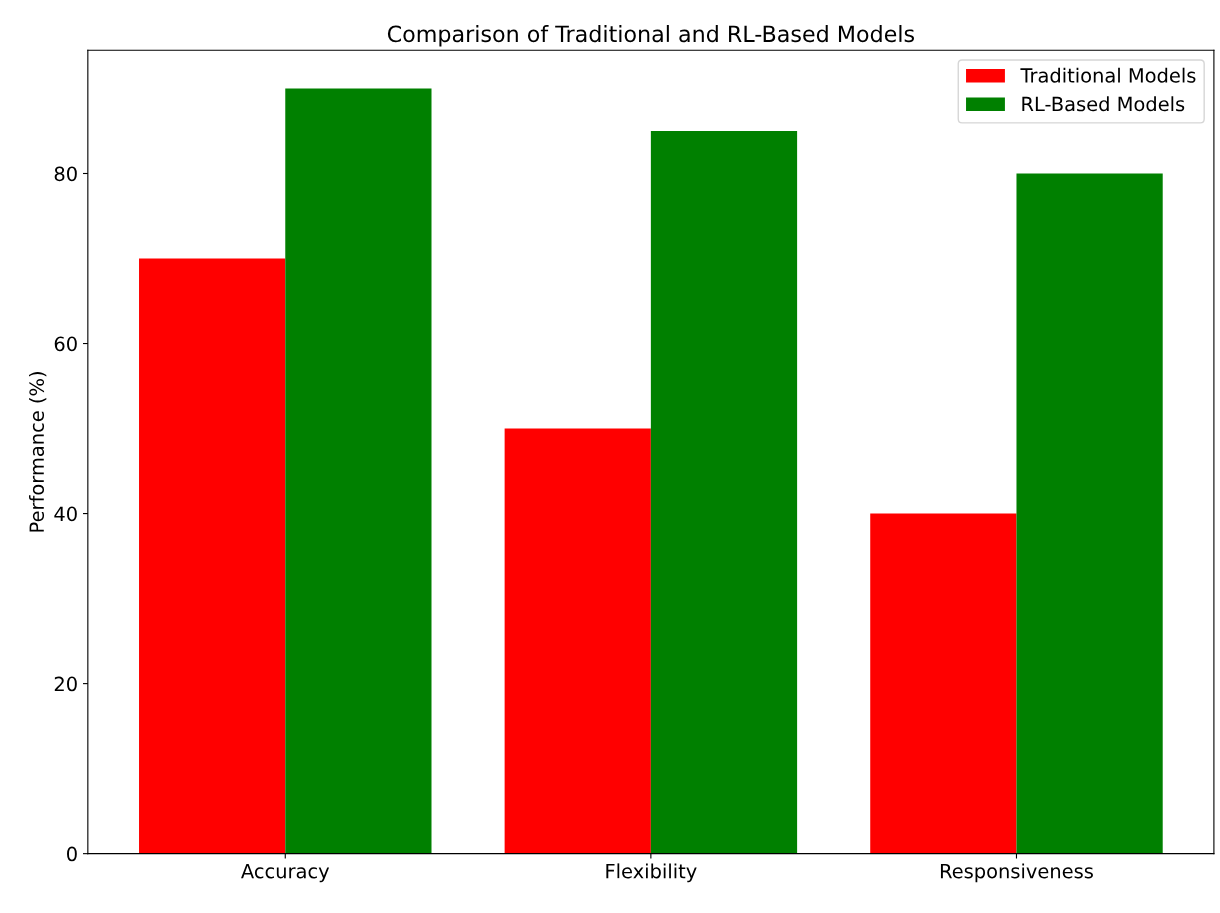  Describe the element at coordinates (65, 174) in the screenshot. I see `y-tick-label: 80` at that location.